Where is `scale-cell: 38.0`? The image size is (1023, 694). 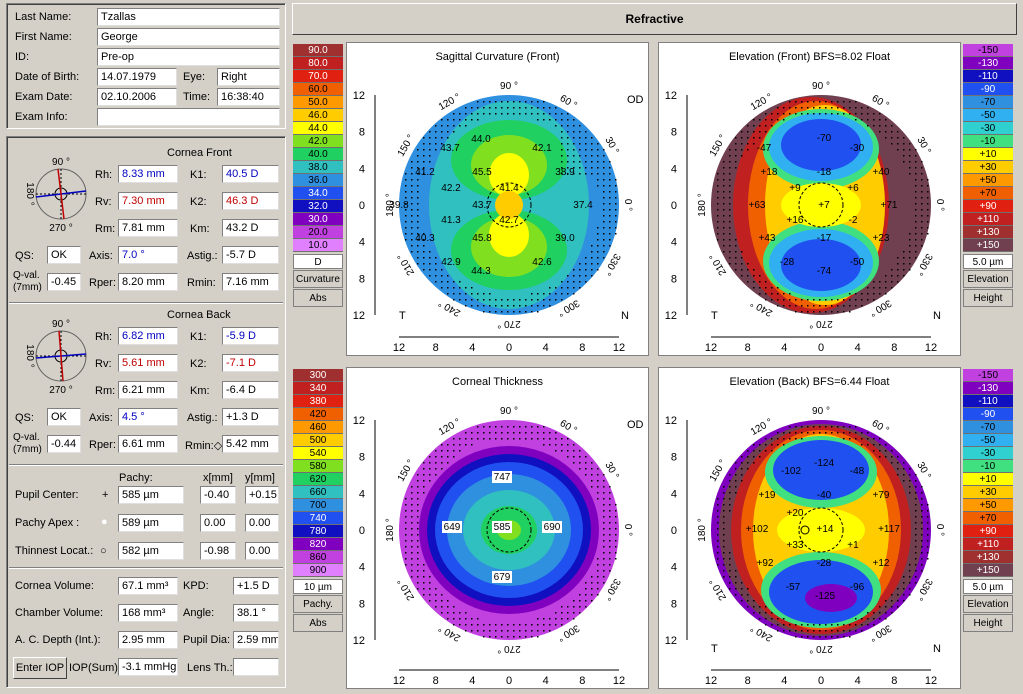 scale-cell: 38.0 is located at coordinates (318, 167).